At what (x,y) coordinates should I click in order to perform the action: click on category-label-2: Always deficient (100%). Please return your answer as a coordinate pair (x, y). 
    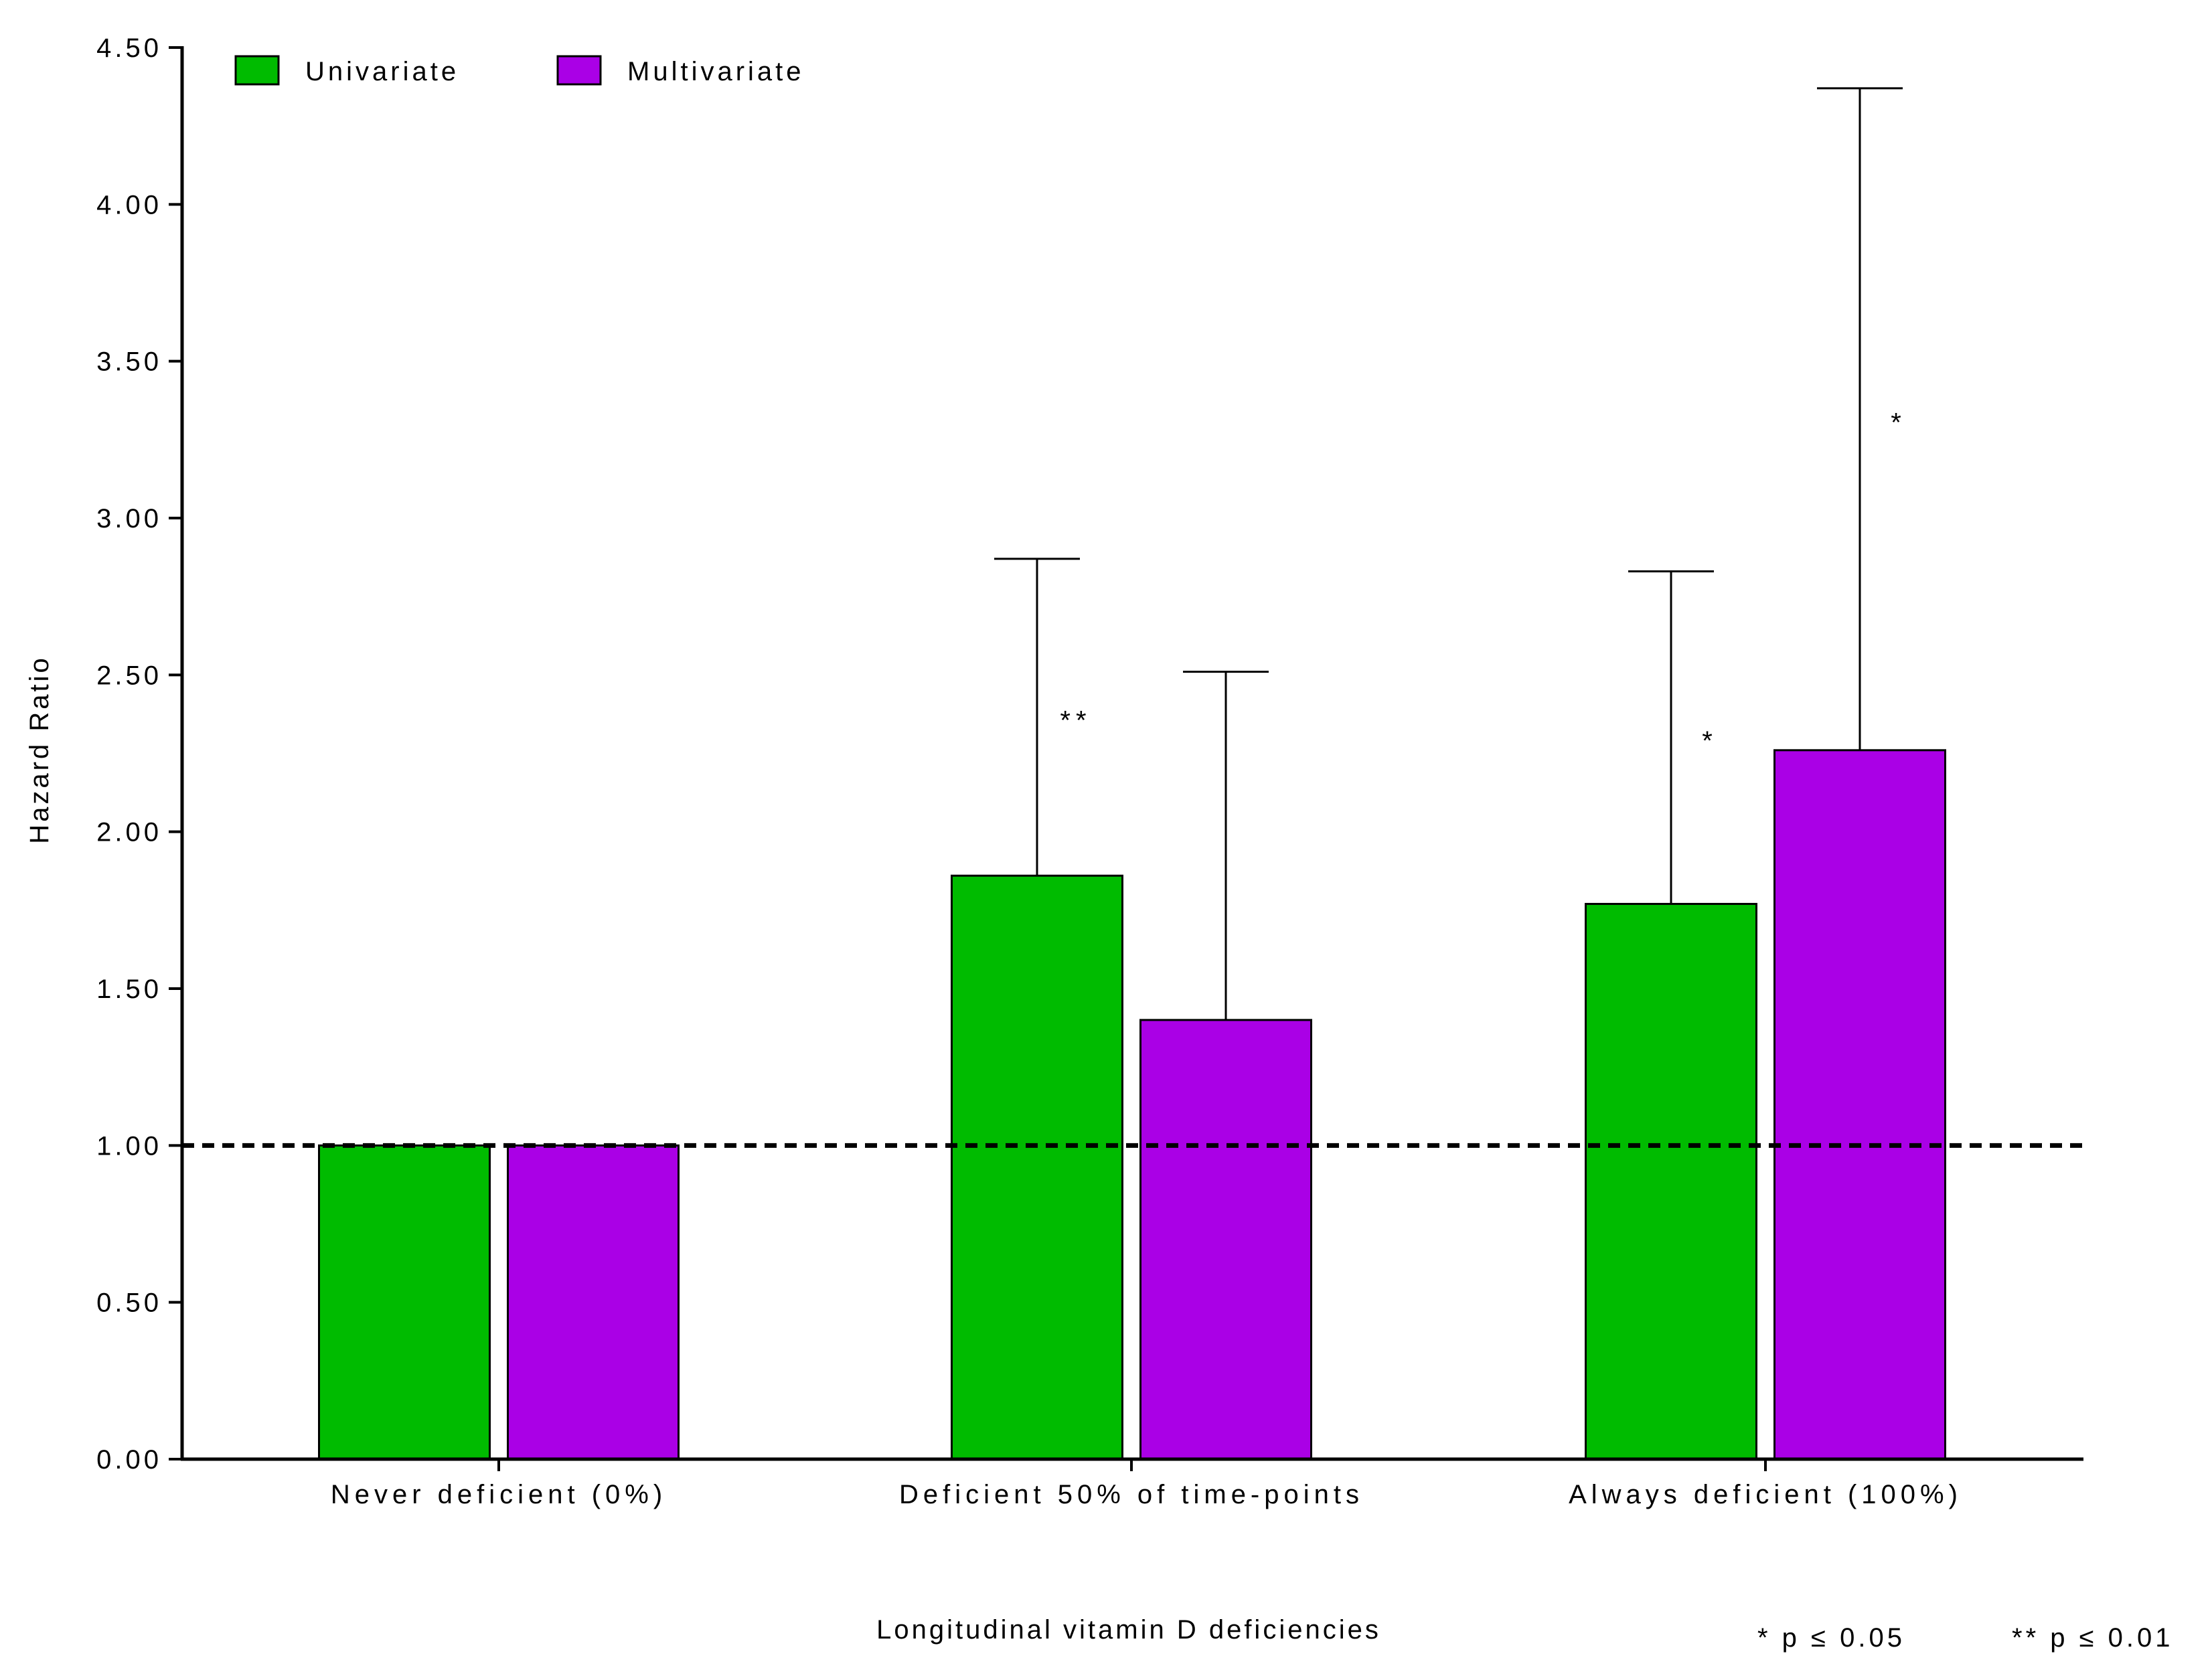
    Looking at the image, I should click on (1765, 1494).